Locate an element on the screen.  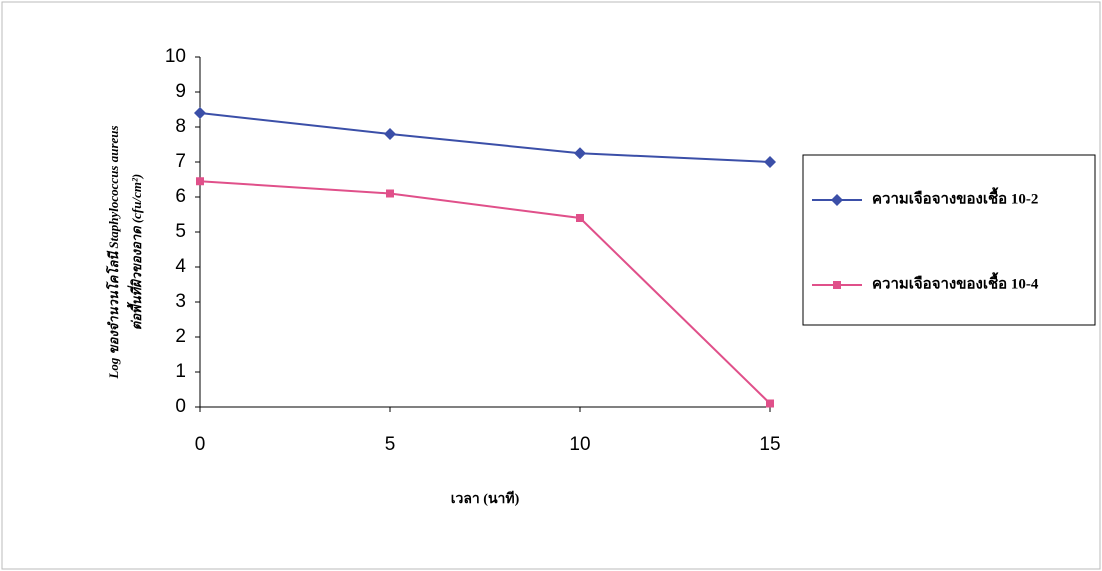
y-axis-label: Log ของจำนวนโคโลนี Staphylococcus aureus is located at coordinates (113, 252).